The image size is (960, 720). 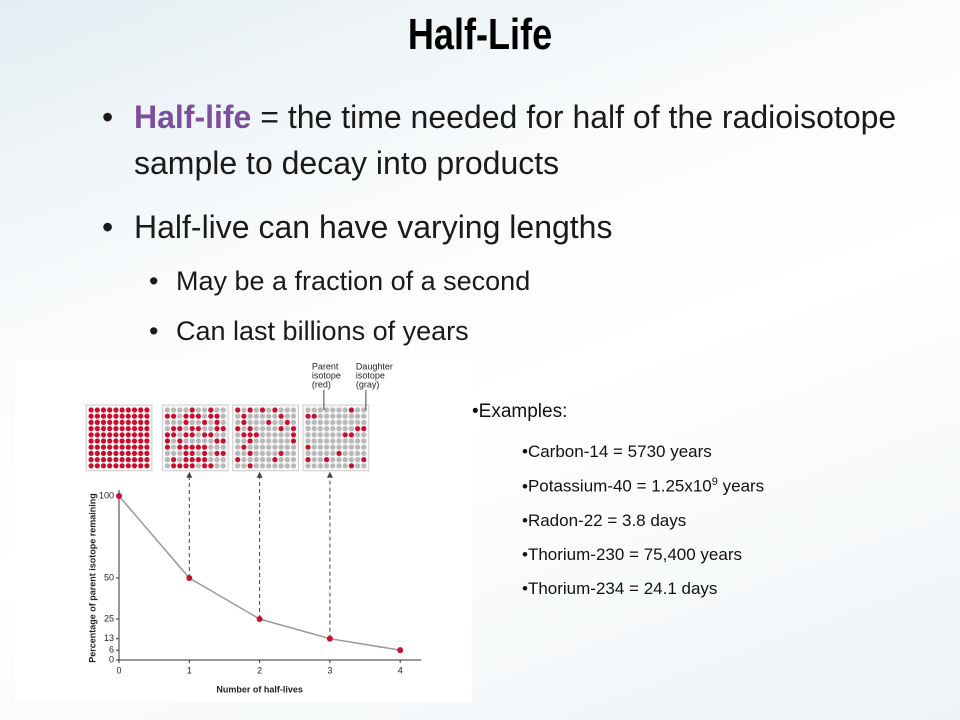 I want to click on x-tick-label: 2, so click(x=259, y=670).